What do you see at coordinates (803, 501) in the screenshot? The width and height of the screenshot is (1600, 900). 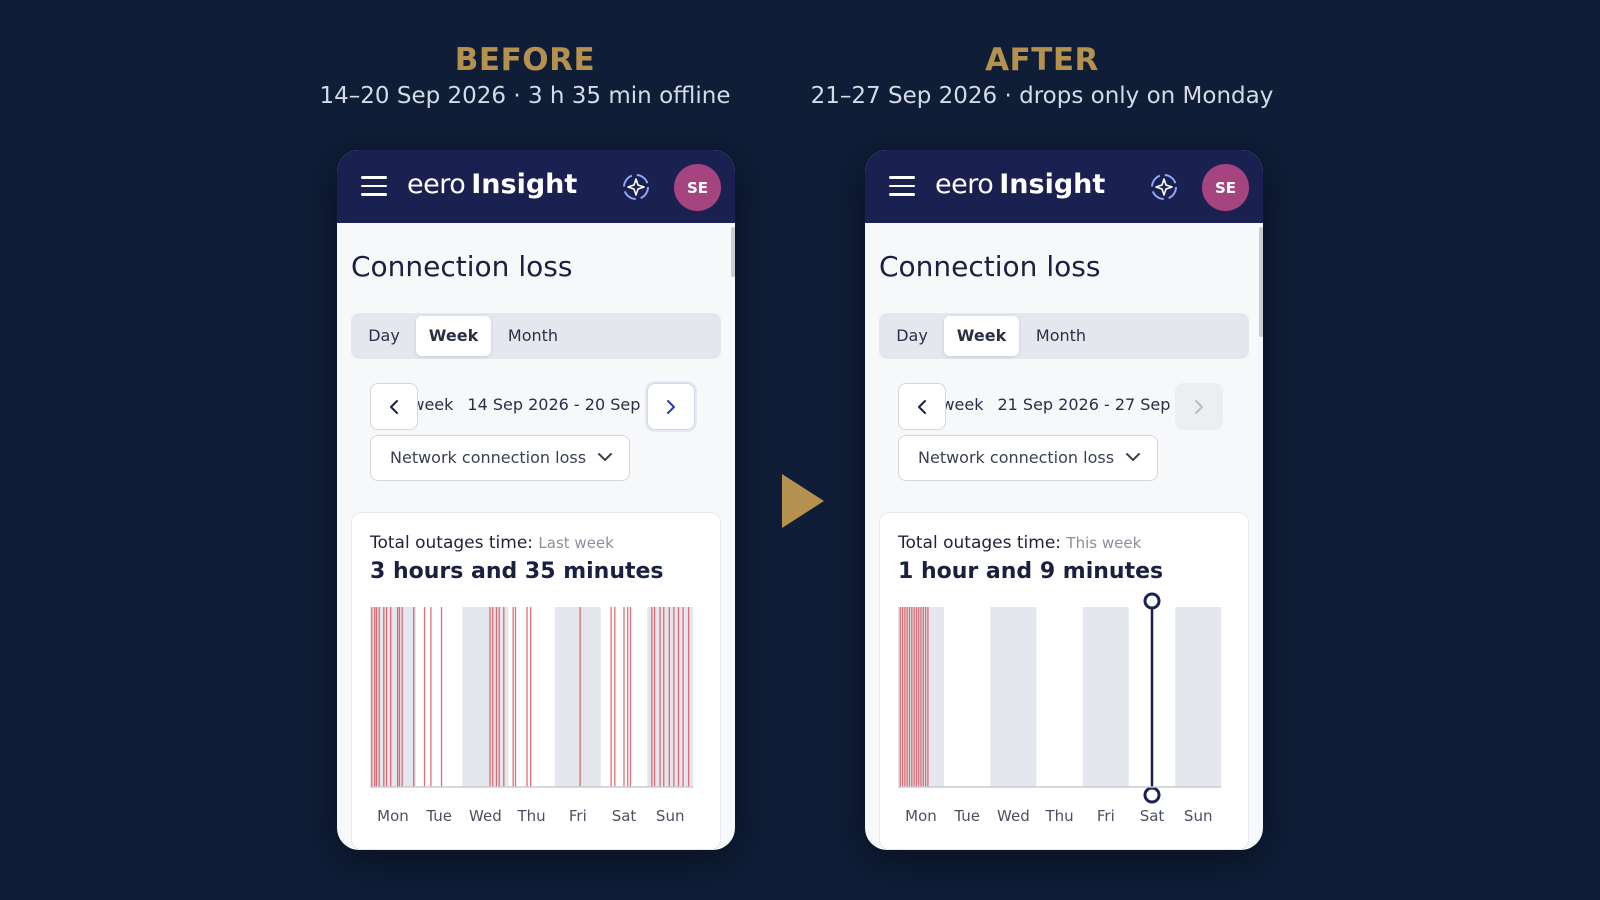 I see `play-arrow-icon` at bounding box center [803, 501].